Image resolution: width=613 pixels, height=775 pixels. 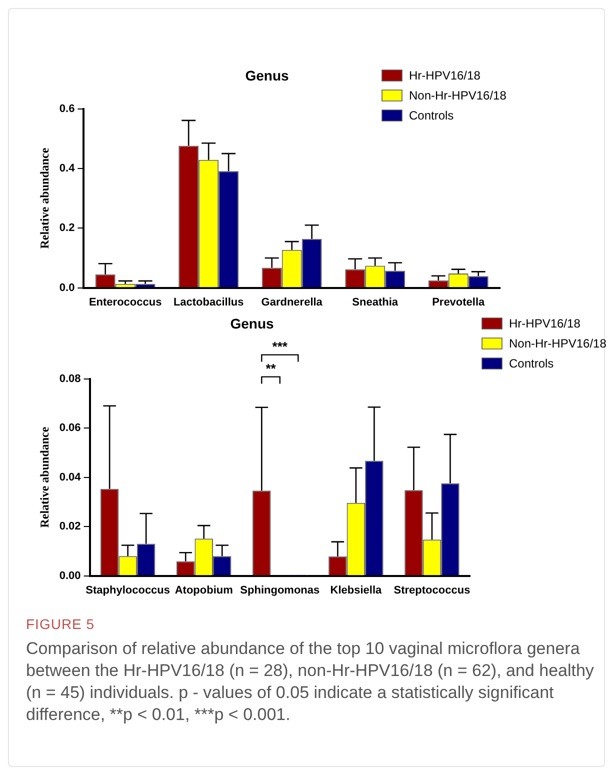 I want to click on y-tick-label: 0.0, so click(x=67, y=288).